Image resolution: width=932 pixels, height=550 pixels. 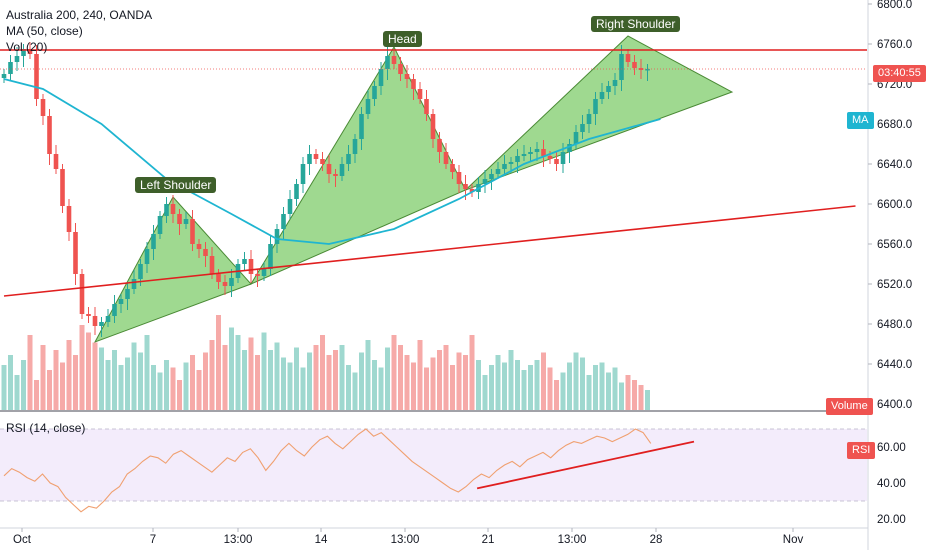 What do you see at coordinates (327, 470) in the screenshot?
I see `rsi-line` at bounding box center [327, 470].